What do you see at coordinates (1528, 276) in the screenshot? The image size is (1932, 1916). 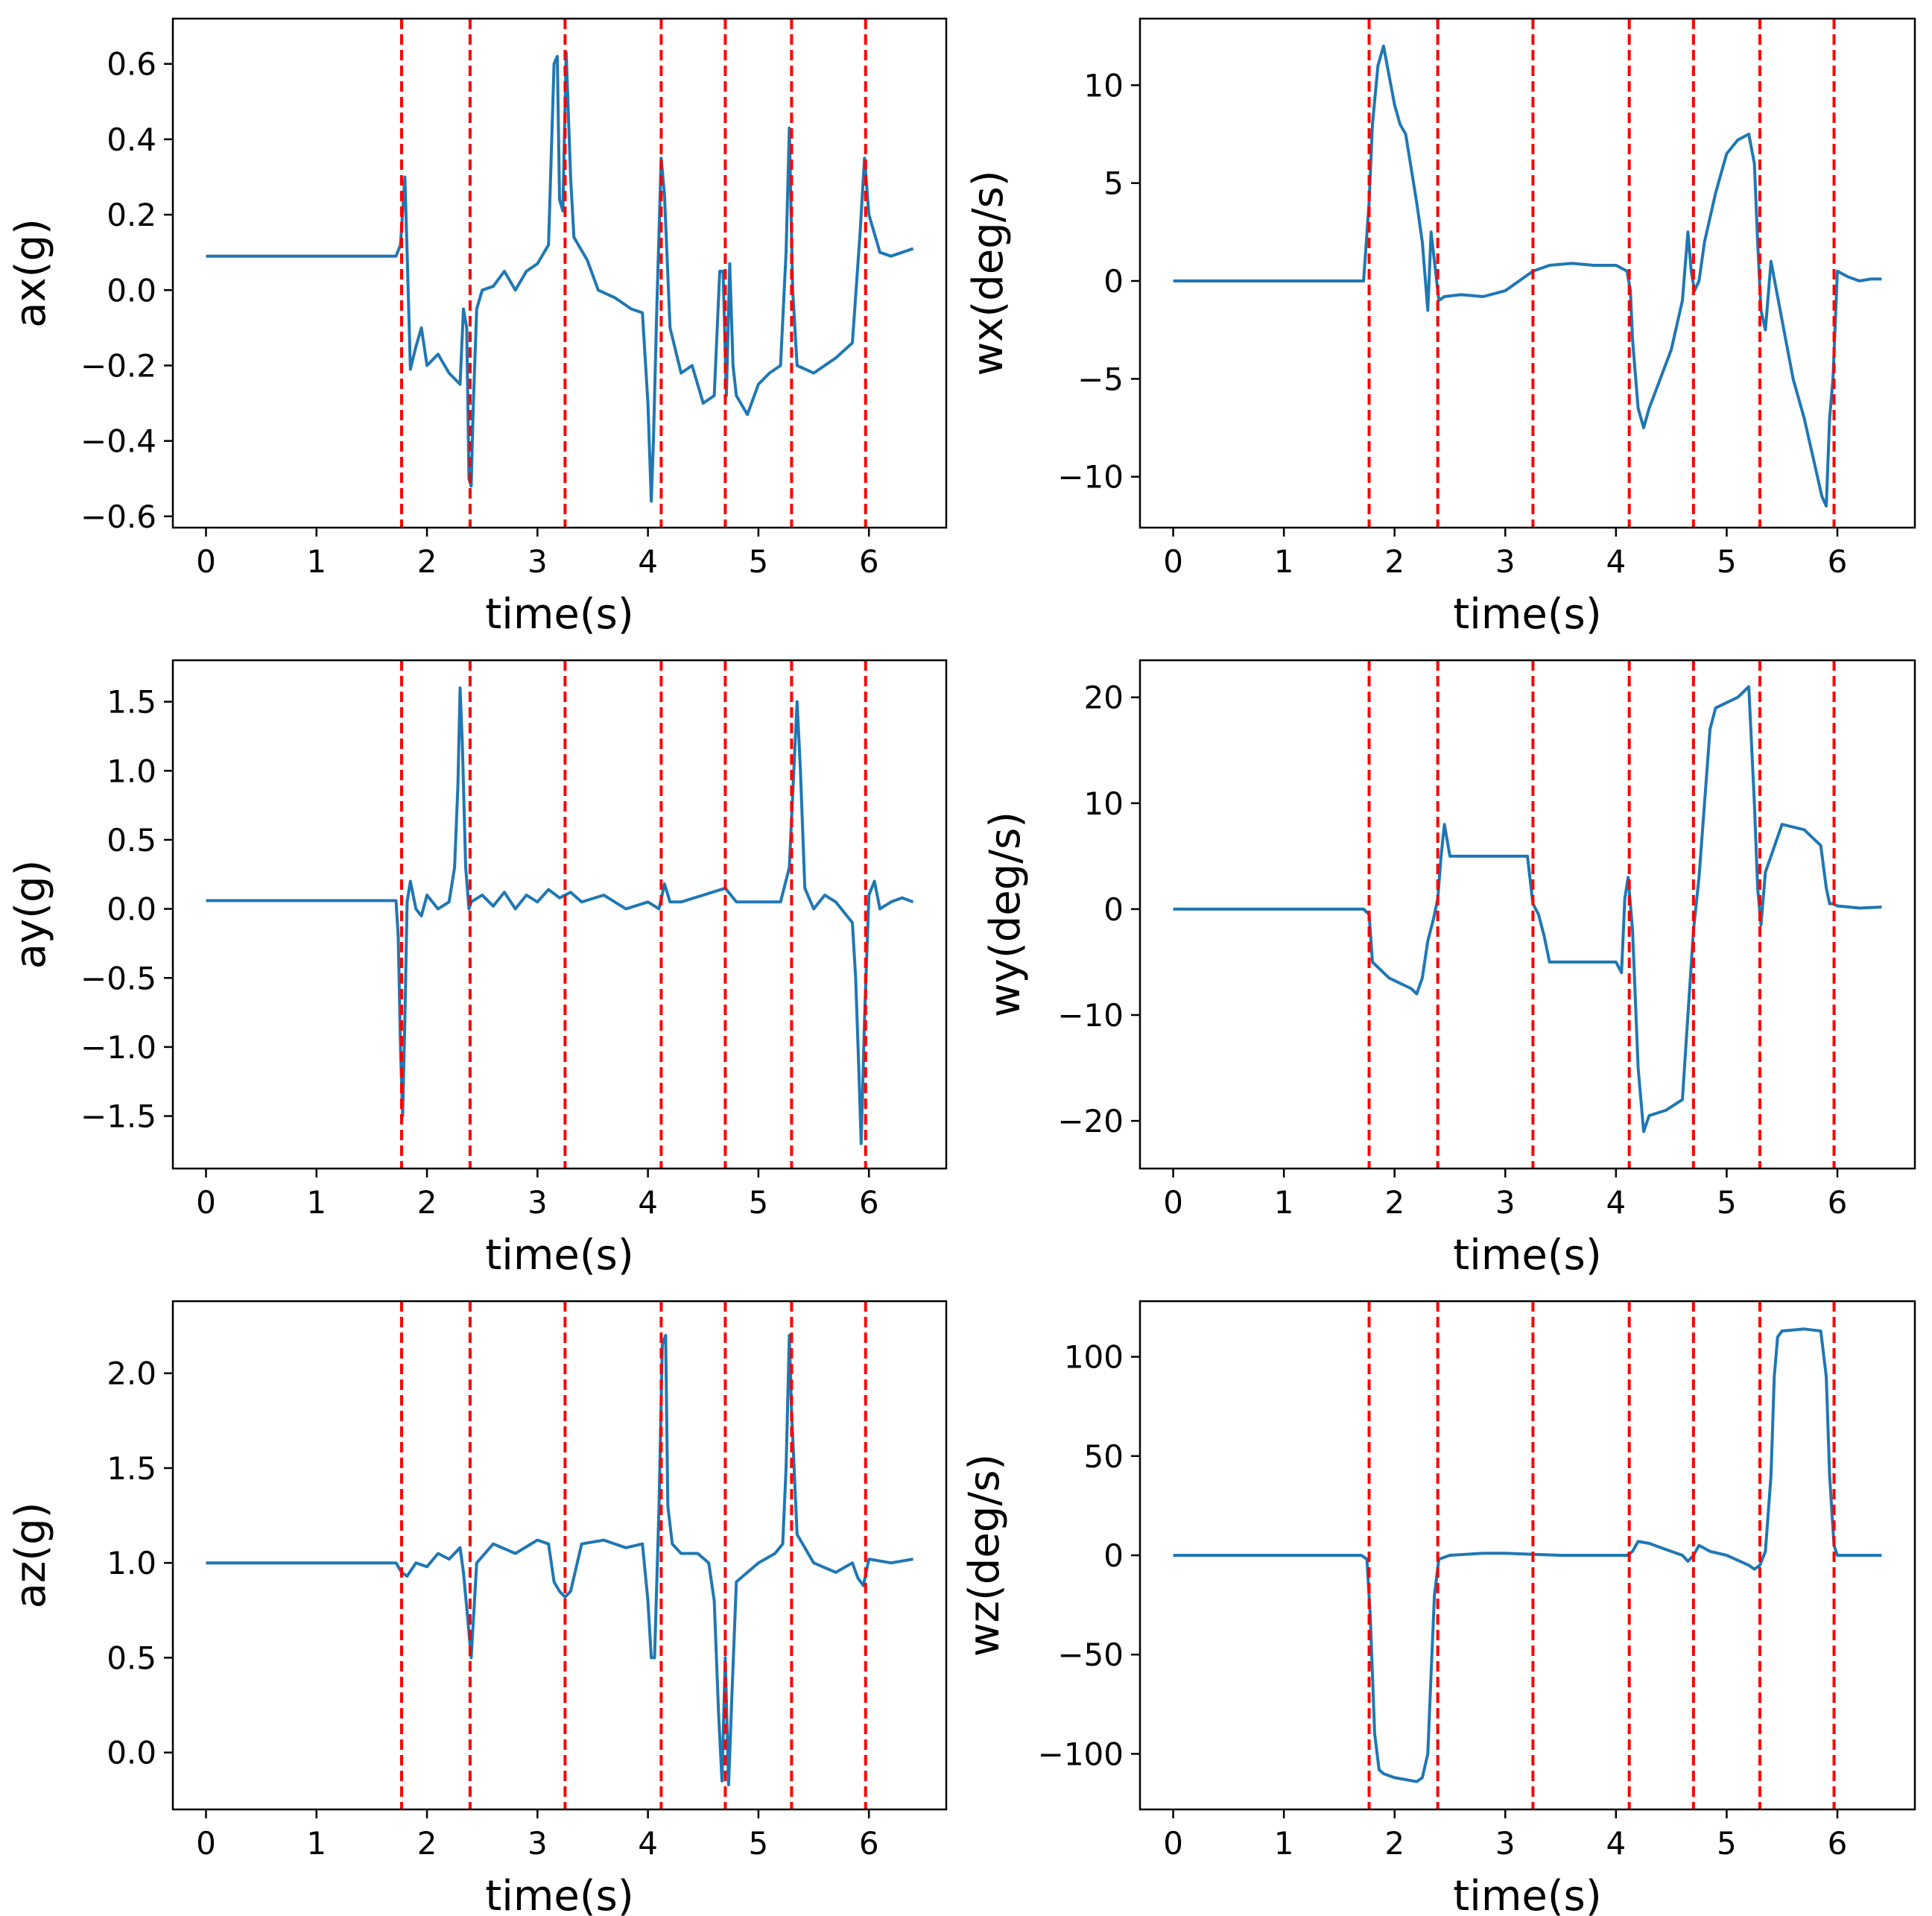 I see `series-line-wx` at bounding box center [1528, 276].